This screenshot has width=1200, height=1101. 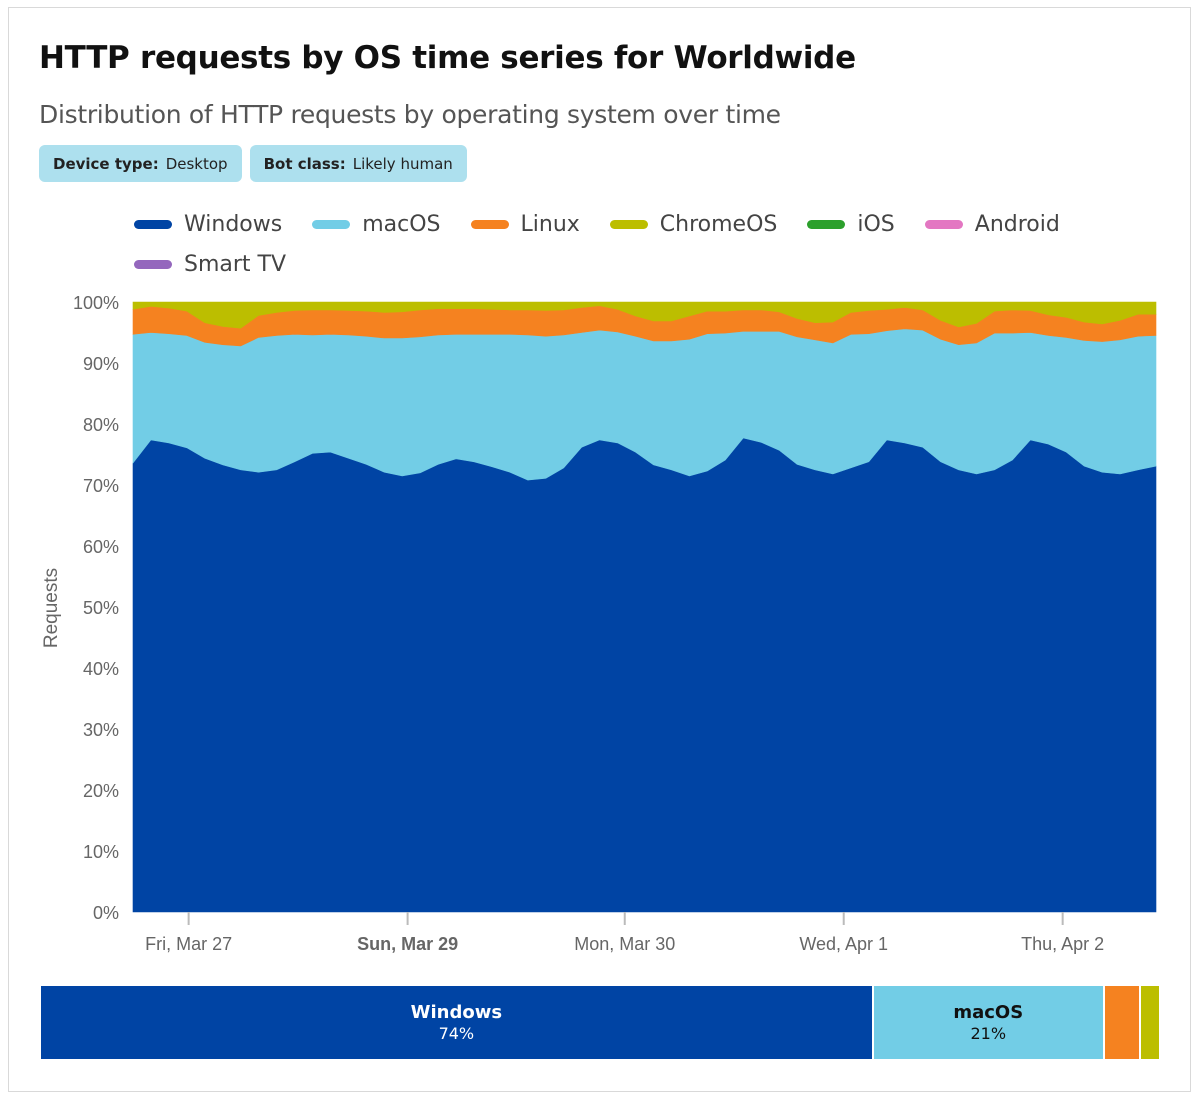 I want to click on y-tick-label: 40%, so click(x=101, y=669).